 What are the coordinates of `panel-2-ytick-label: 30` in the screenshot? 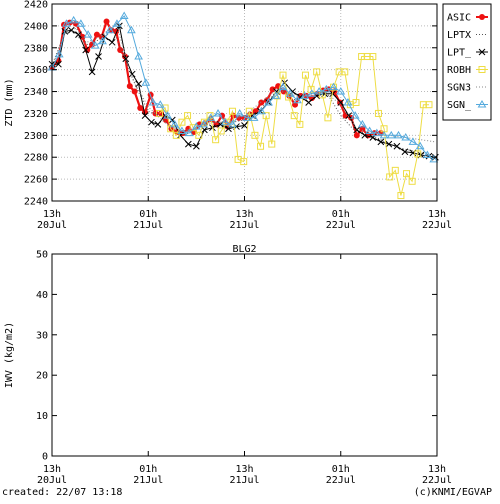 It's located at (42, 335).